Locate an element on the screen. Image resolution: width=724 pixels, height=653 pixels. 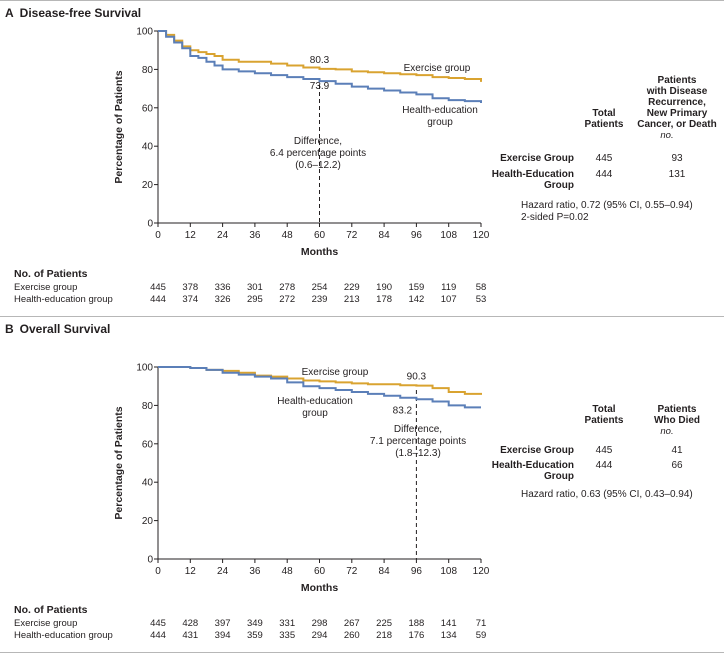
risk-table-value: 445 is located at coordinates (158, 623).